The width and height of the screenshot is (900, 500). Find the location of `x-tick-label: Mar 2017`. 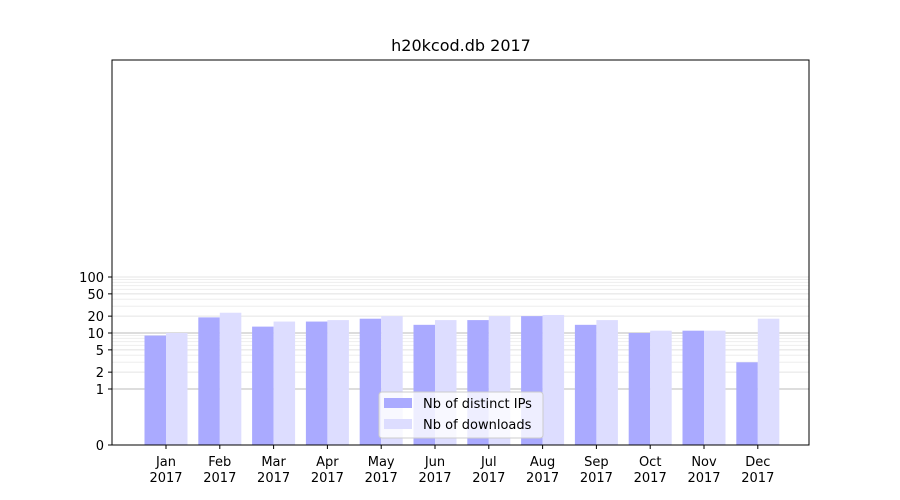

x-tick-label: Mar 2017 is located at coordinates (273, 470).